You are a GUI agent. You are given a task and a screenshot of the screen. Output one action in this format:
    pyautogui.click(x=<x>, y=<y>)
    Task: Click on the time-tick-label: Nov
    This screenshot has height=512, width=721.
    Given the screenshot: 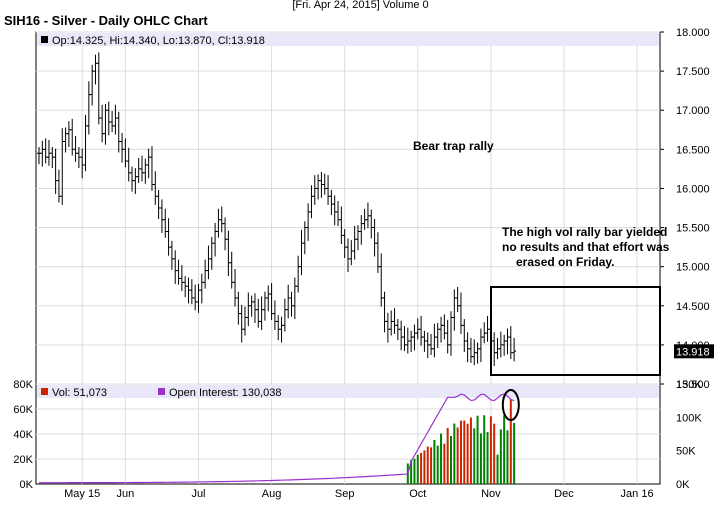 What is the action you would take?
    pyautogui.click(x=491, y=494)
    